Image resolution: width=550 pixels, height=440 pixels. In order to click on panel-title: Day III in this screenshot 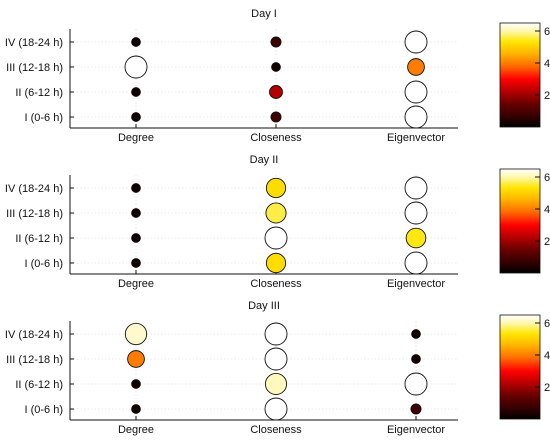, I will do `click(264, 306)`.